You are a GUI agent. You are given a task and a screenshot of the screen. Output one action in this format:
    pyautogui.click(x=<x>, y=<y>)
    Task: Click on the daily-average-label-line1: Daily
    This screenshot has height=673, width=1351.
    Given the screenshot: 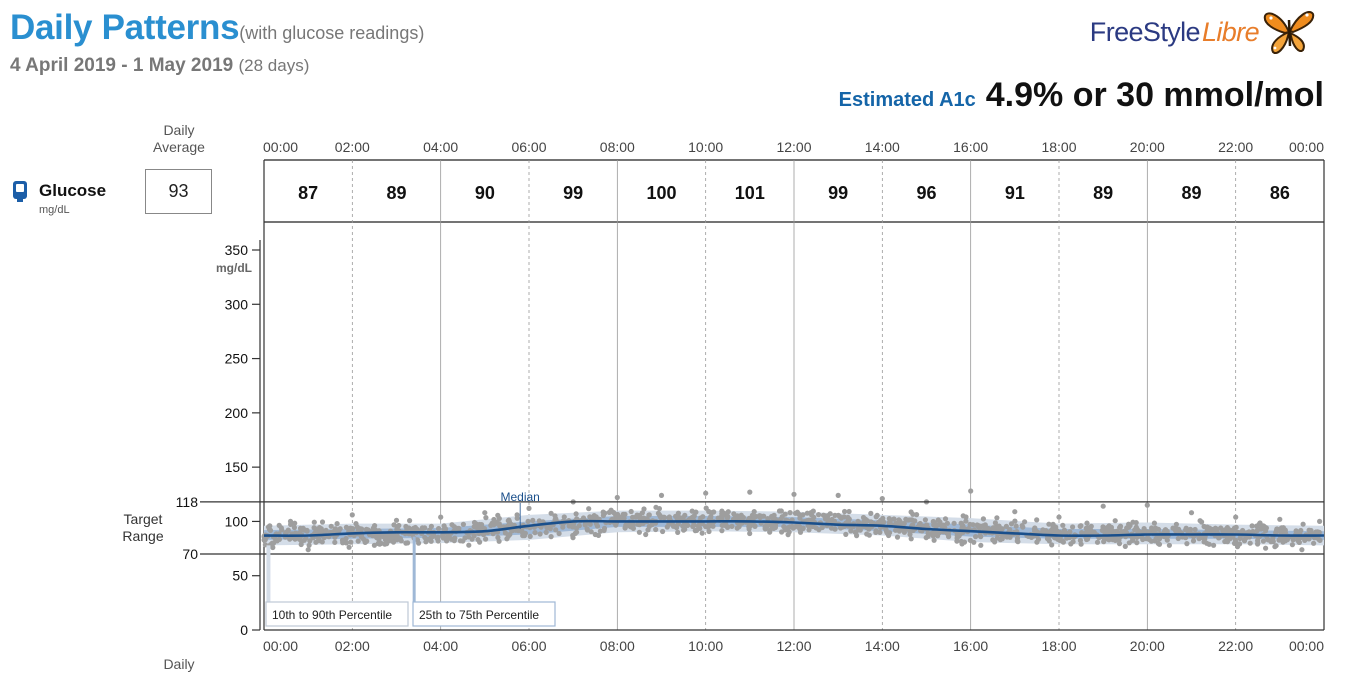 What is the action you would take?
    pyautogui.click(x=179, y=130)
    